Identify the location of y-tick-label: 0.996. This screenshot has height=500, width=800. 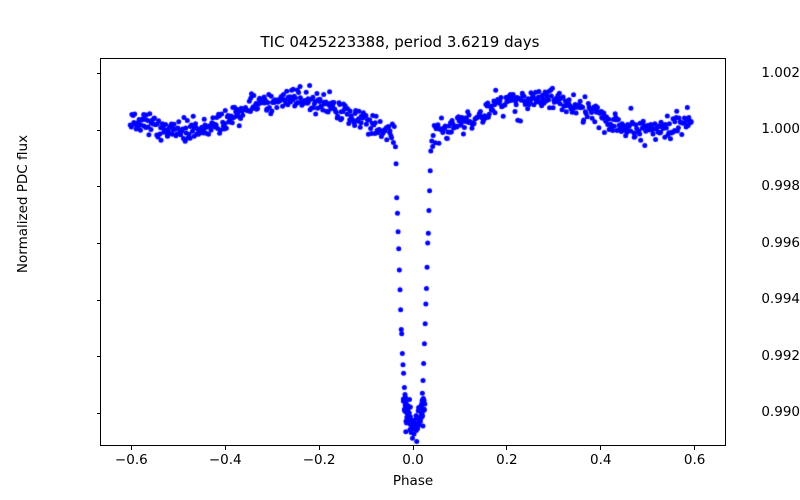
(780, 242).